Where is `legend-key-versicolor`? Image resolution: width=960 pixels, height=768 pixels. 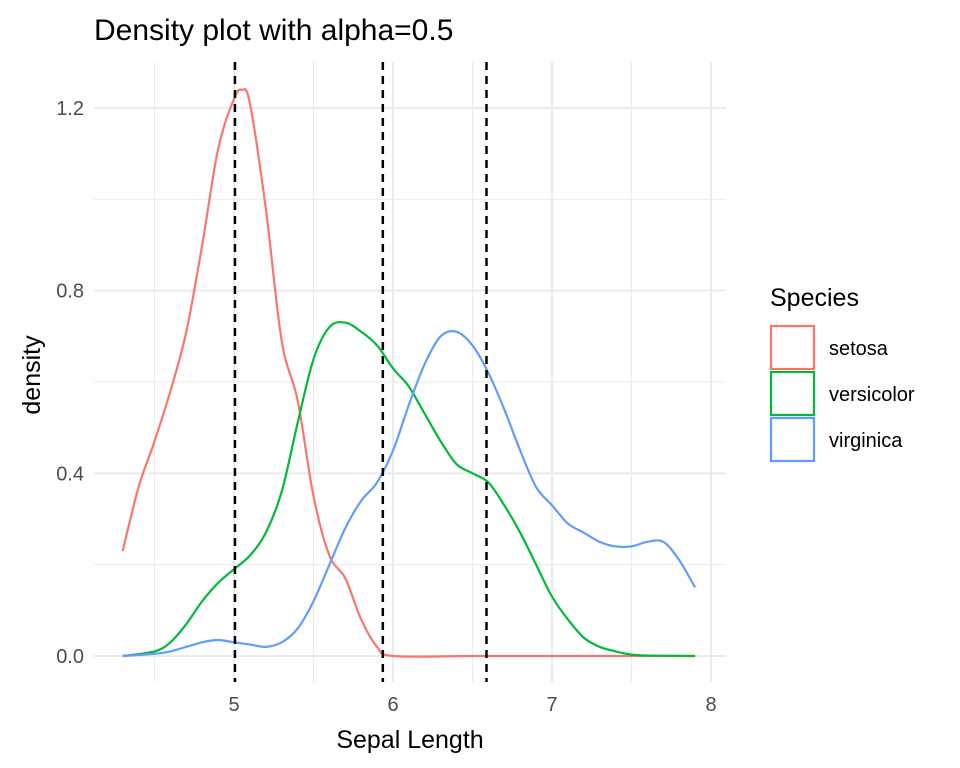 legend-key-versicolor is located at coordinates (792, 393).